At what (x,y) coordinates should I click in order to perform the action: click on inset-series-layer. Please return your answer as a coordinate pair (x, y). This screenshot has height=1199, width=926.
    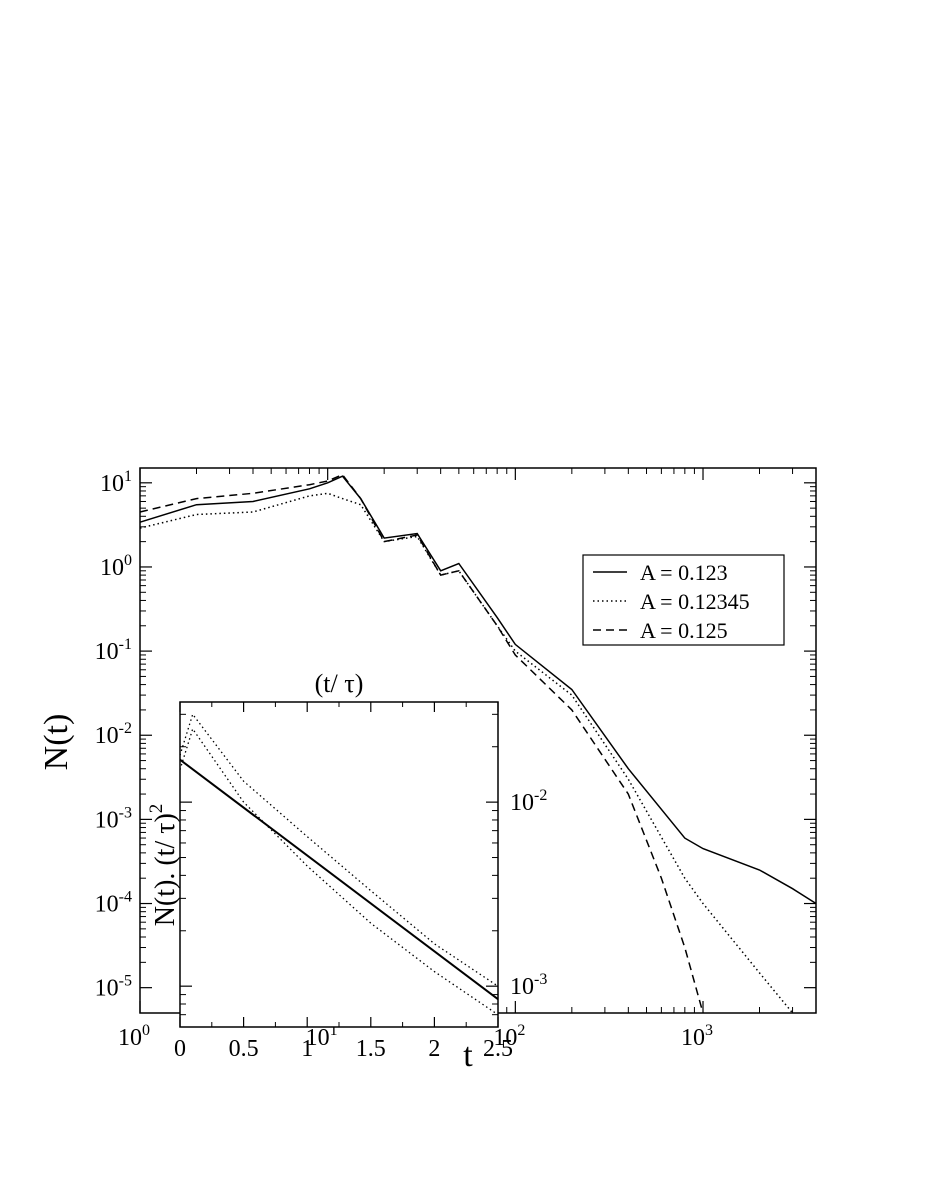
    Looking at the image, I should click on (339, 864).